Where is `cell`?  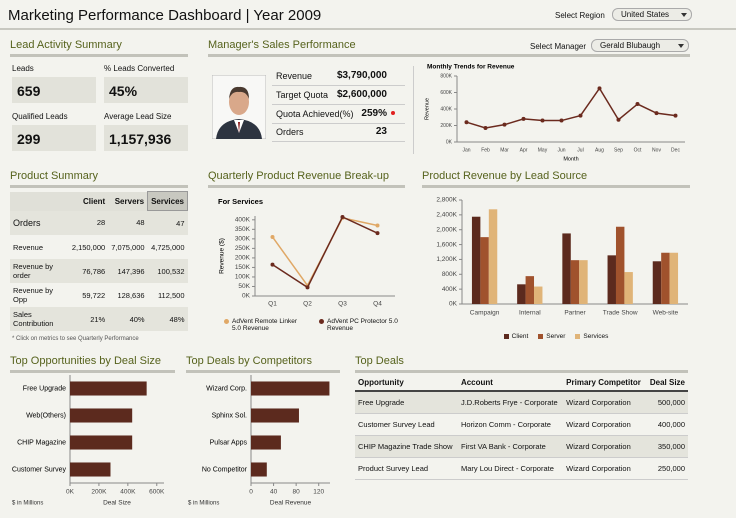 cell is located at coordinates (39, 201).